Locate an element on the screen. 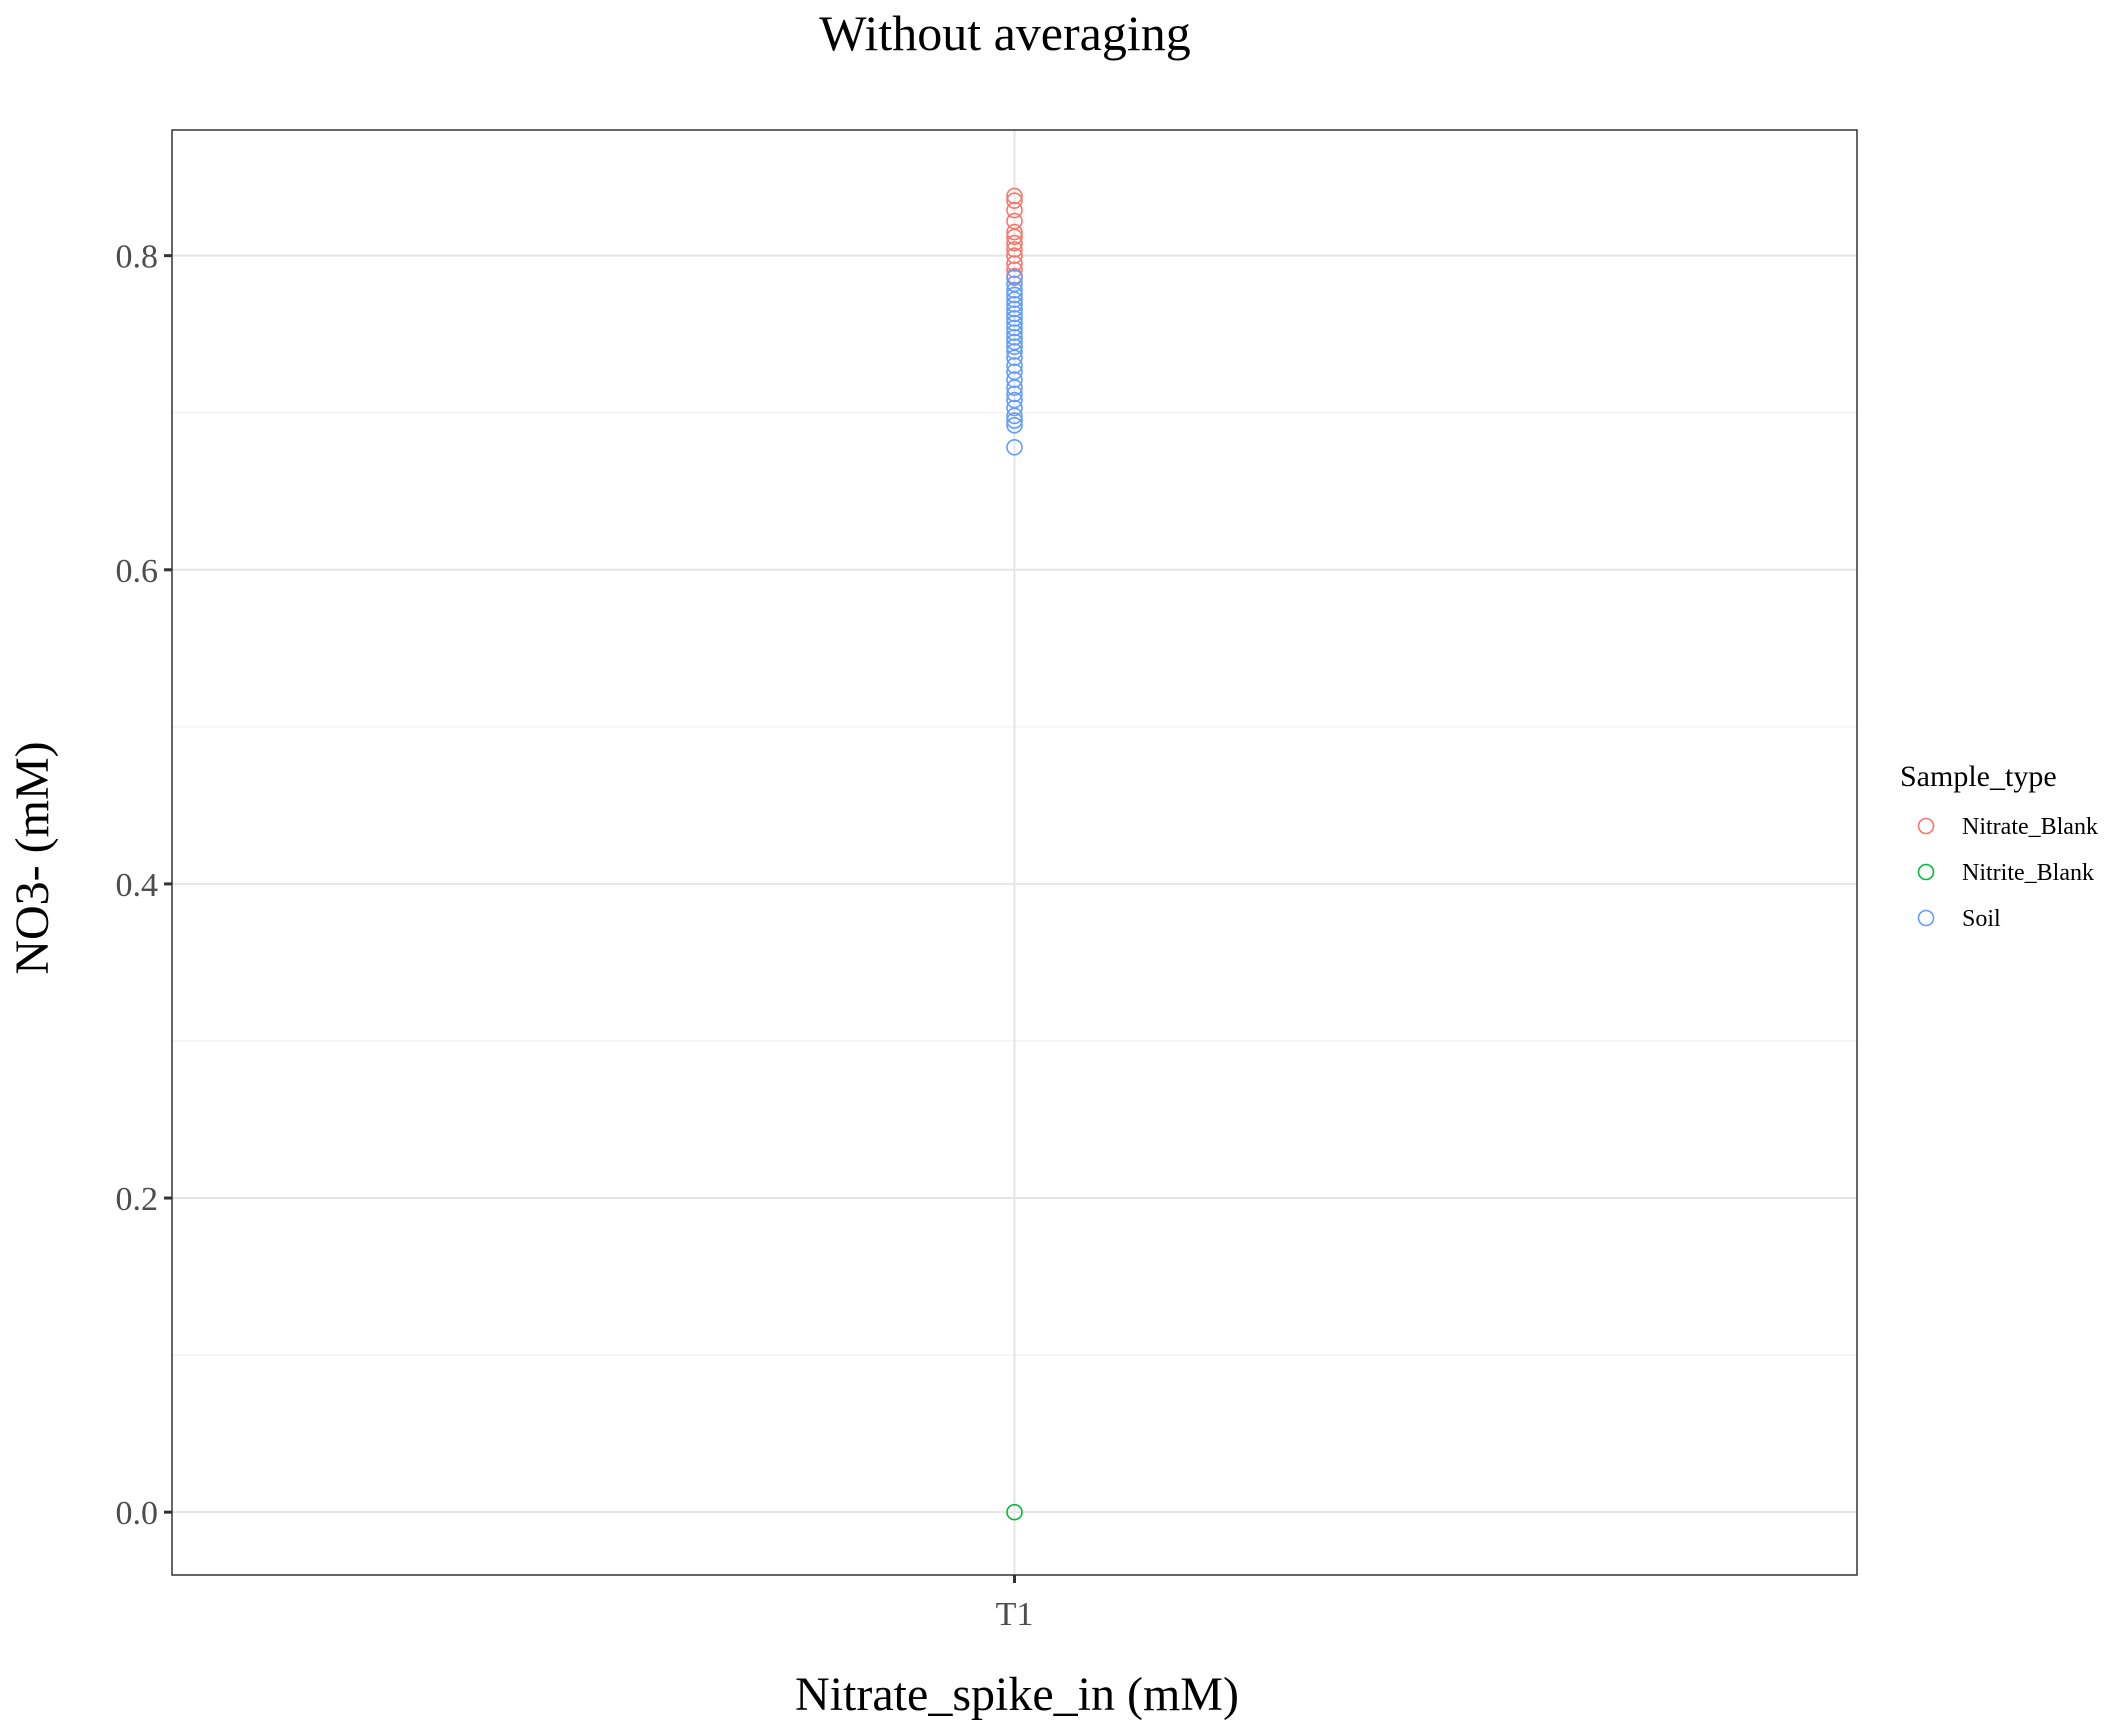 Image resolution: width=2112 pixels, height=1728 pixels. series-soil is located at coordinates (1014, 362).